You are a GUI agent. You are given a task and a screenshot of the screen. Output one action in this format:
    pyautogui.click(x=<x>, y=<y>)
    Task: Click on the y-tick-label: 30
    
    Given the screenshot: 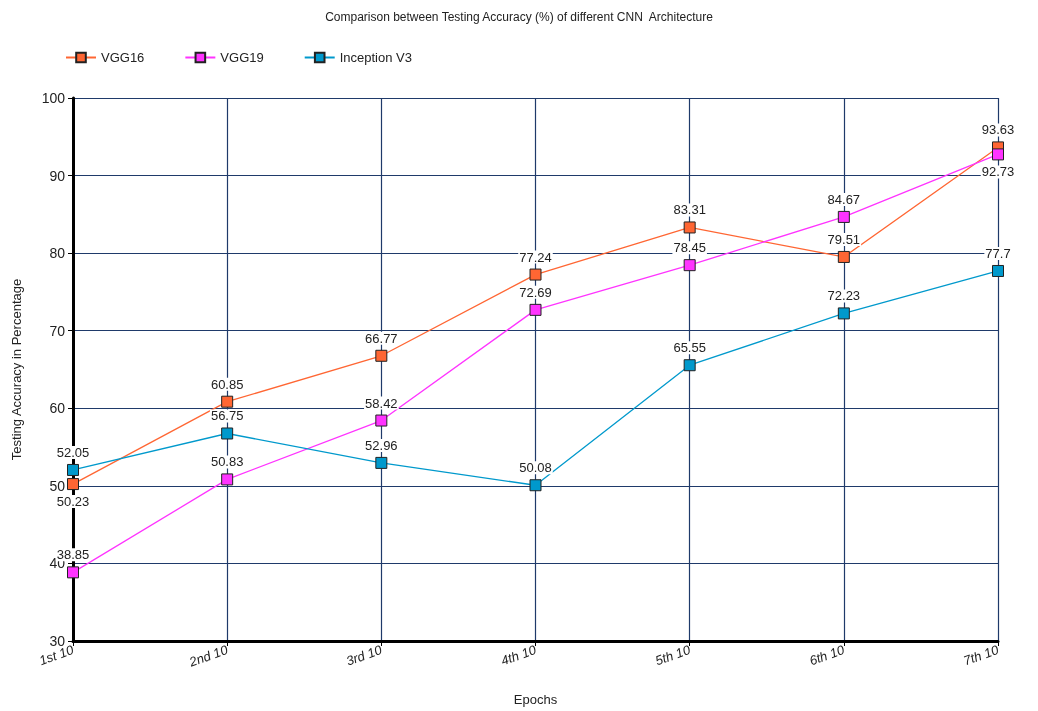 What is the action you would take?
    pyautogui.click(x=57, y=641)
    